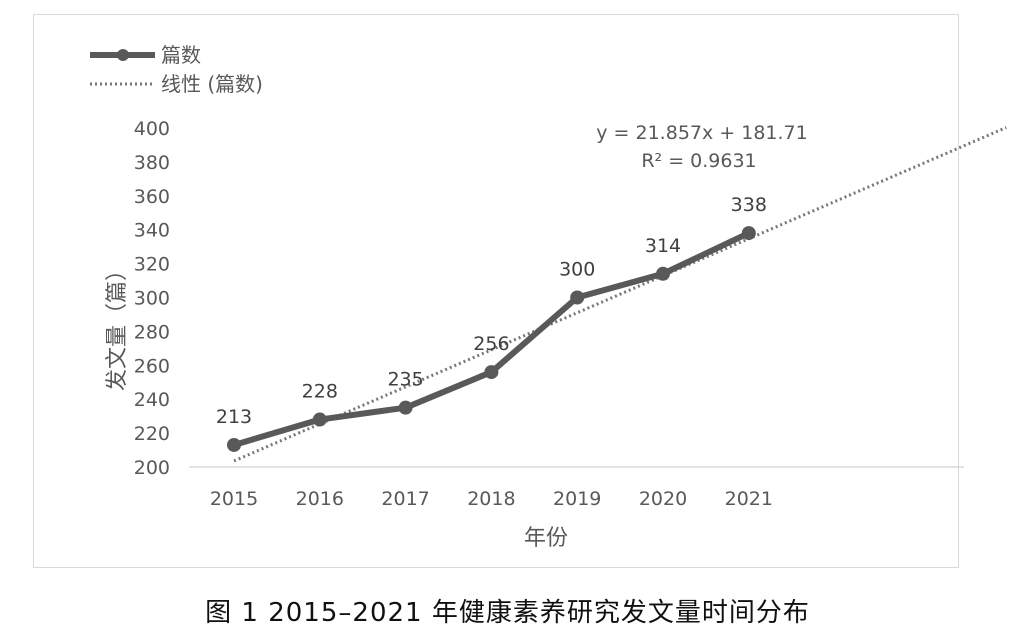 The image size is (1015, 642). I want to click on x-tick-label: 2019, so click(577, 499).